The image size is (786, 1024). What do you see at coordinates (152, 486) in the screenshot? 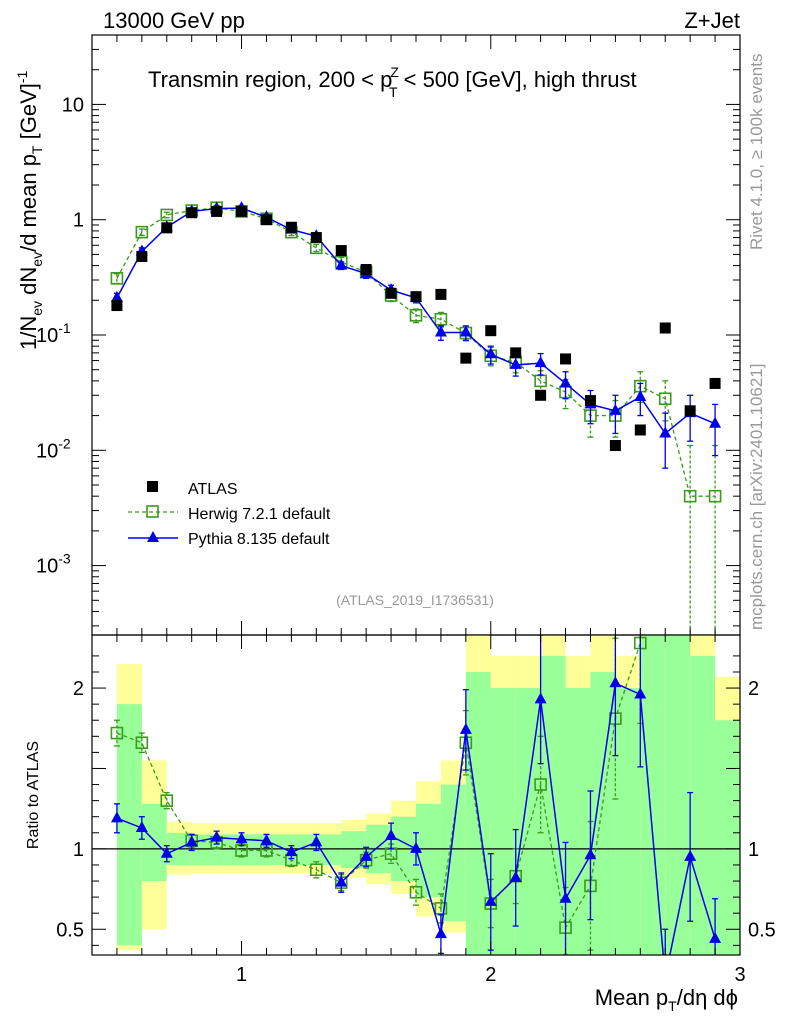
I see `legend-marker-atlas` at bounding box center [152, 486].